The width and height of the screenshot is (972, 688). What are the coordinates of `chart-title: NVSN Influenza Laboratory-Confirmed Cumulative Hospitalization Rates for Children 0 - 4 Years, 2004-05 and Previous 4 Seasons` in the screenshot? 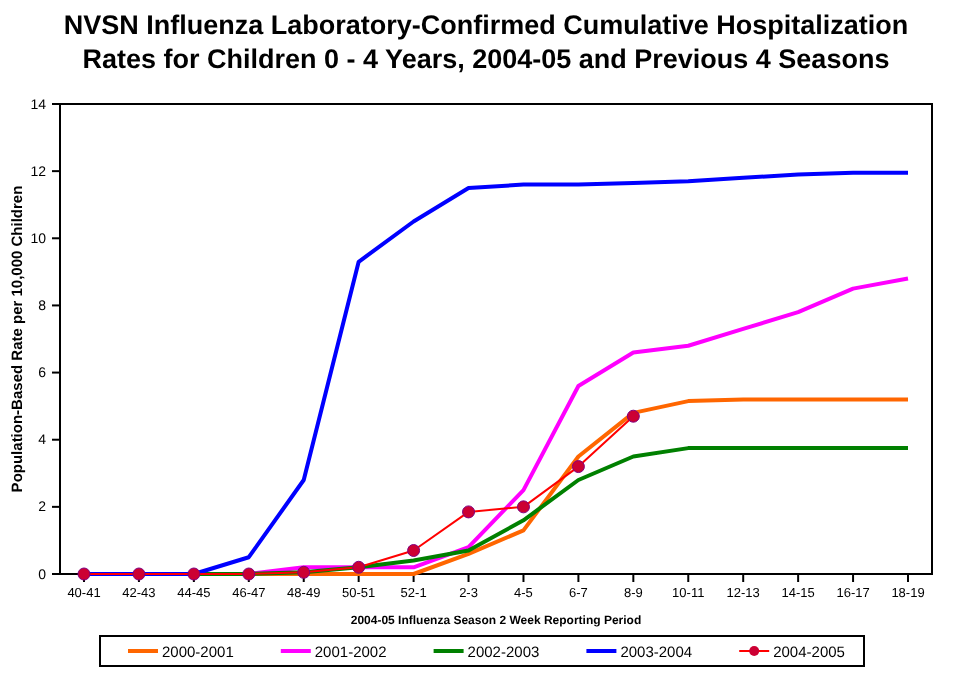 It's located at (486, 42).